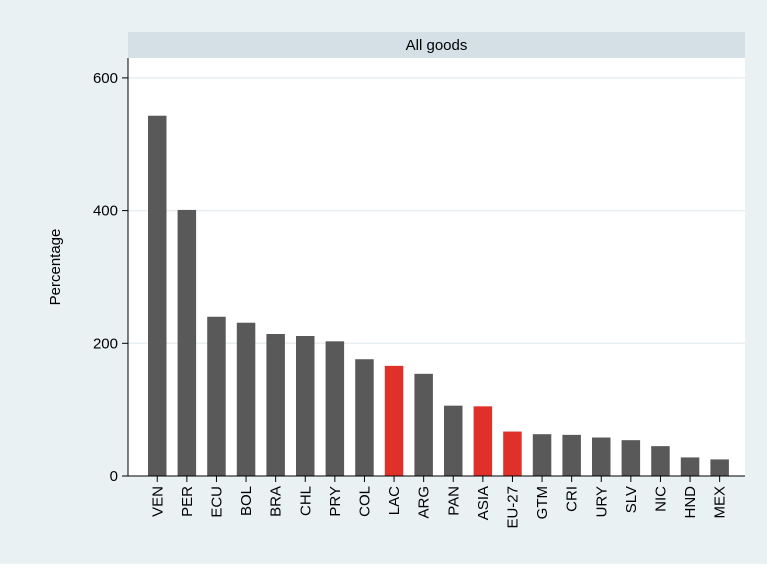 The image size is (767, 569). Describe the element at coordinates (720, 502) in the screenshot. I see `x-tick-label-mex: MEX` at that location.